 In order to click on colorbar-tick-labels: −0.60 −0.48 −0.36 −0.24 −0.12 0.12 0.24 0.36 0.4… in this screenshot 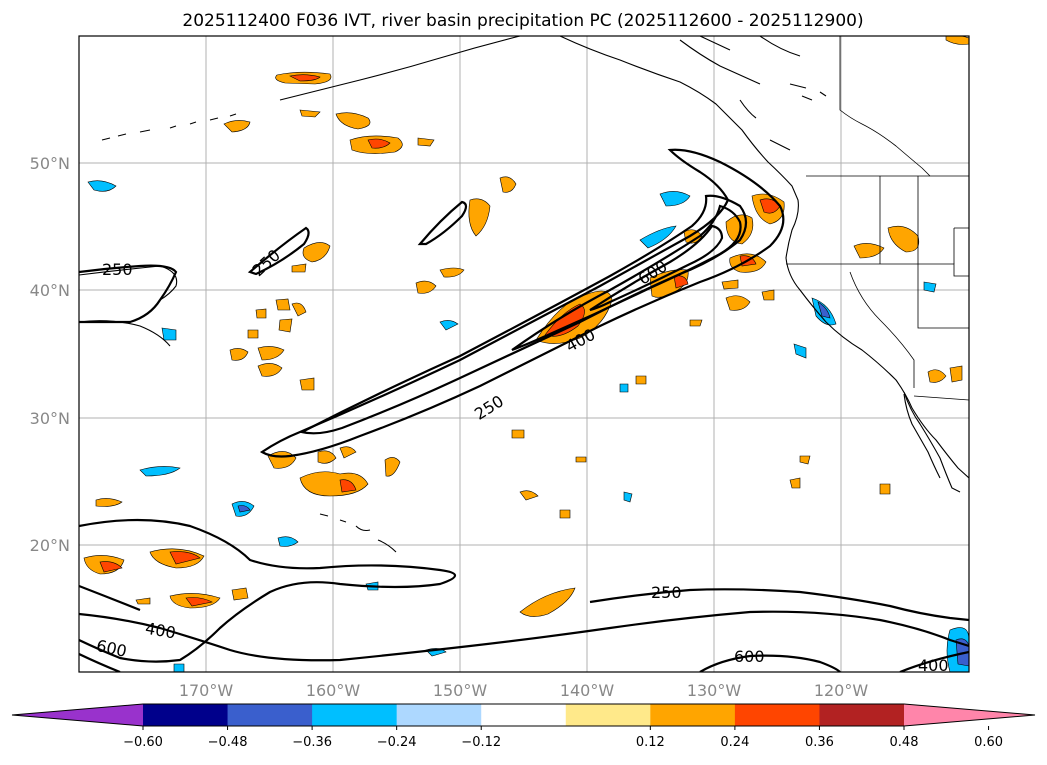, I will do `click(563, 742)`.